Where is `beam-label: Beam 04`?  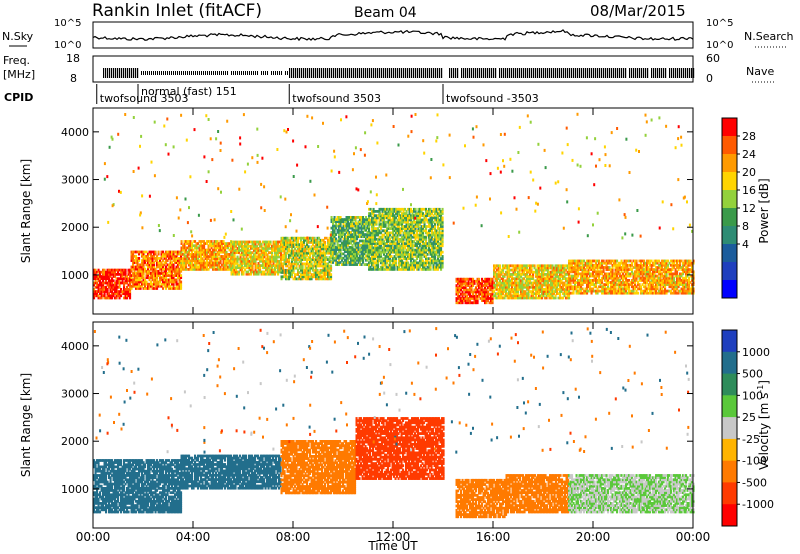
beam-label: Beam 04 is located at coordinates (385, 13).